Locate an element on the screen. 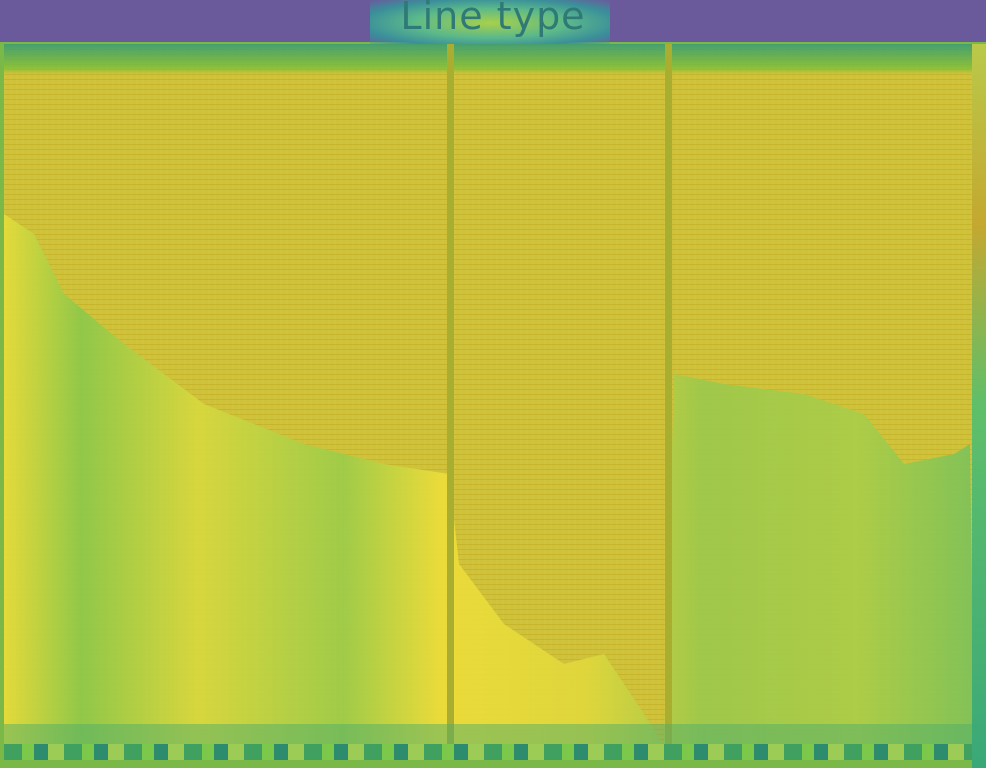 The image size is (986, 768). title-glow is located at coordinates (490, 23).